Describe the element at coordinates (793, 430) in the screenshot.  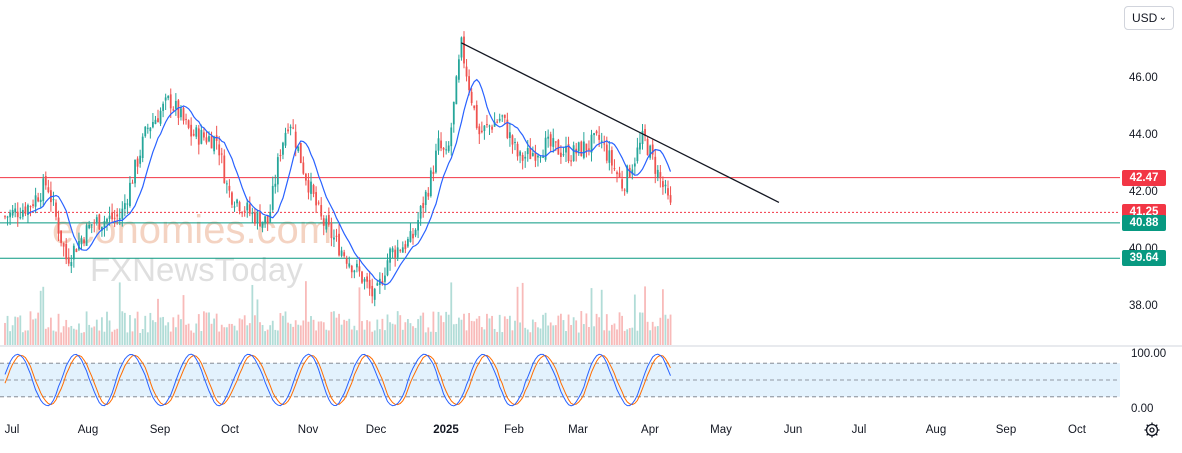
I see `time-tick-label: Jun` at that location.